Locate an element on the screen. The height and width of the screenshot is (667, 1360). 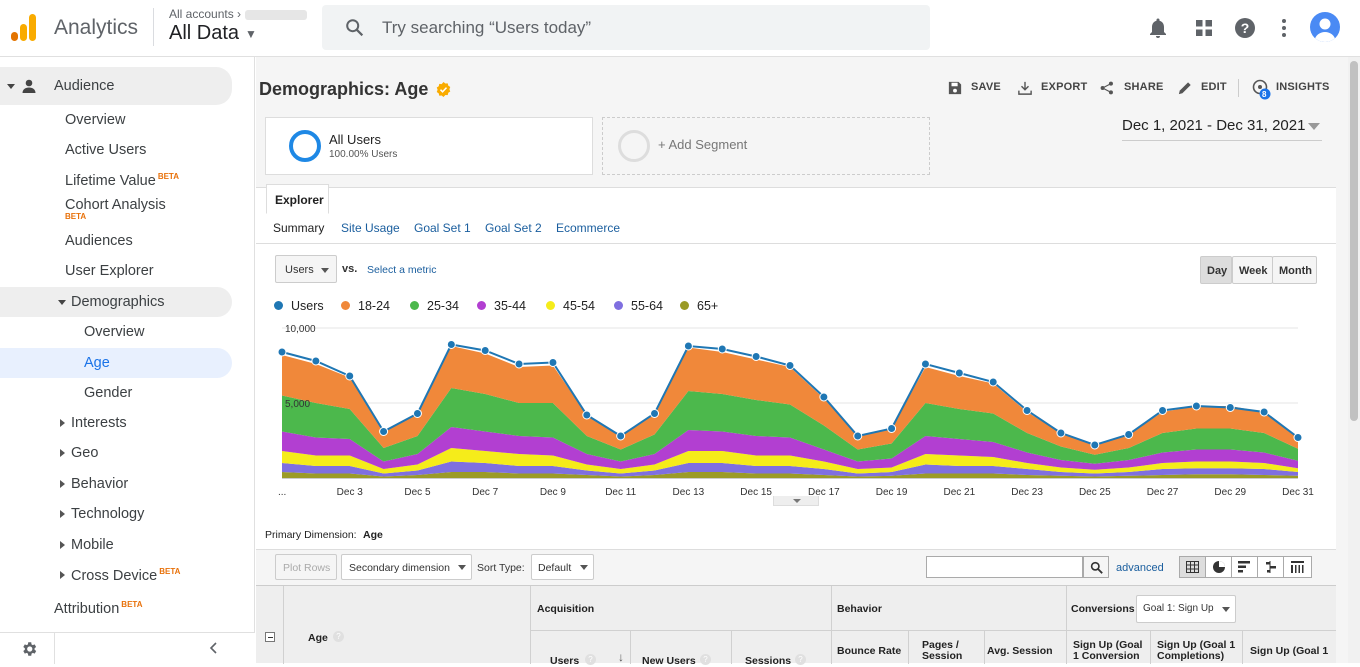
sidebar-item-geo: Geo is located at coordinates (85, 453).